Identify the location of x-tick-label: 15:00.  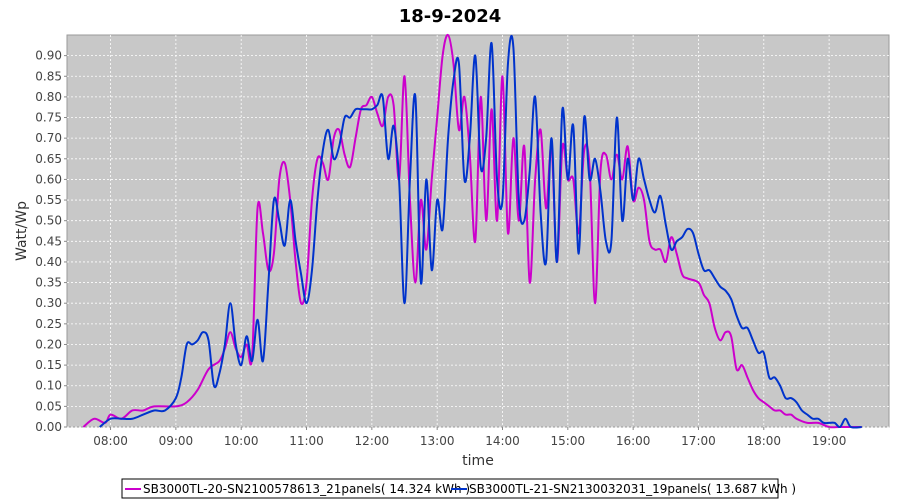
(568, 441).